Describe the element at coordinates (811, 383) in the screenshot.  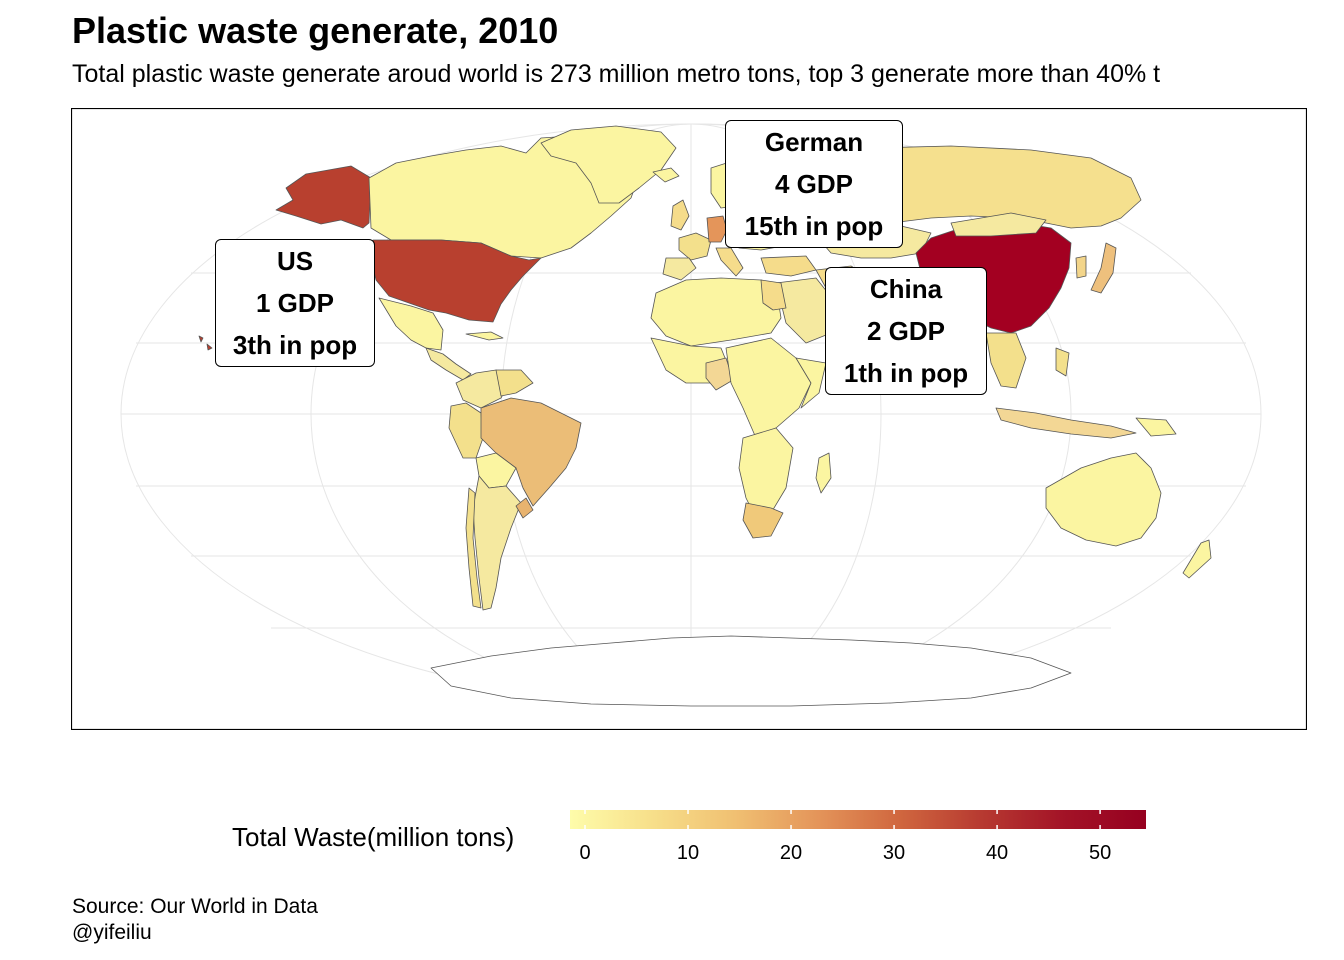
I see `country-east-africa` at that location.